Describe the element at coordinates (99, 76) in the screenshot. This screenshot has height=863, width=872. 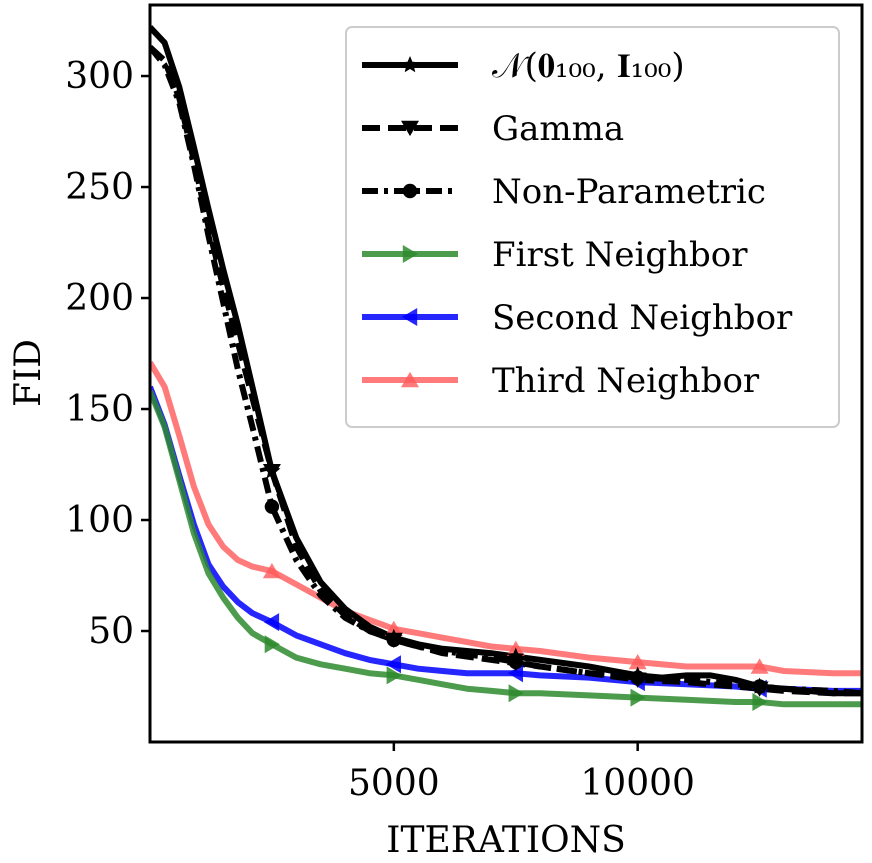
I see `y-tick-label-5: 300` at that location.